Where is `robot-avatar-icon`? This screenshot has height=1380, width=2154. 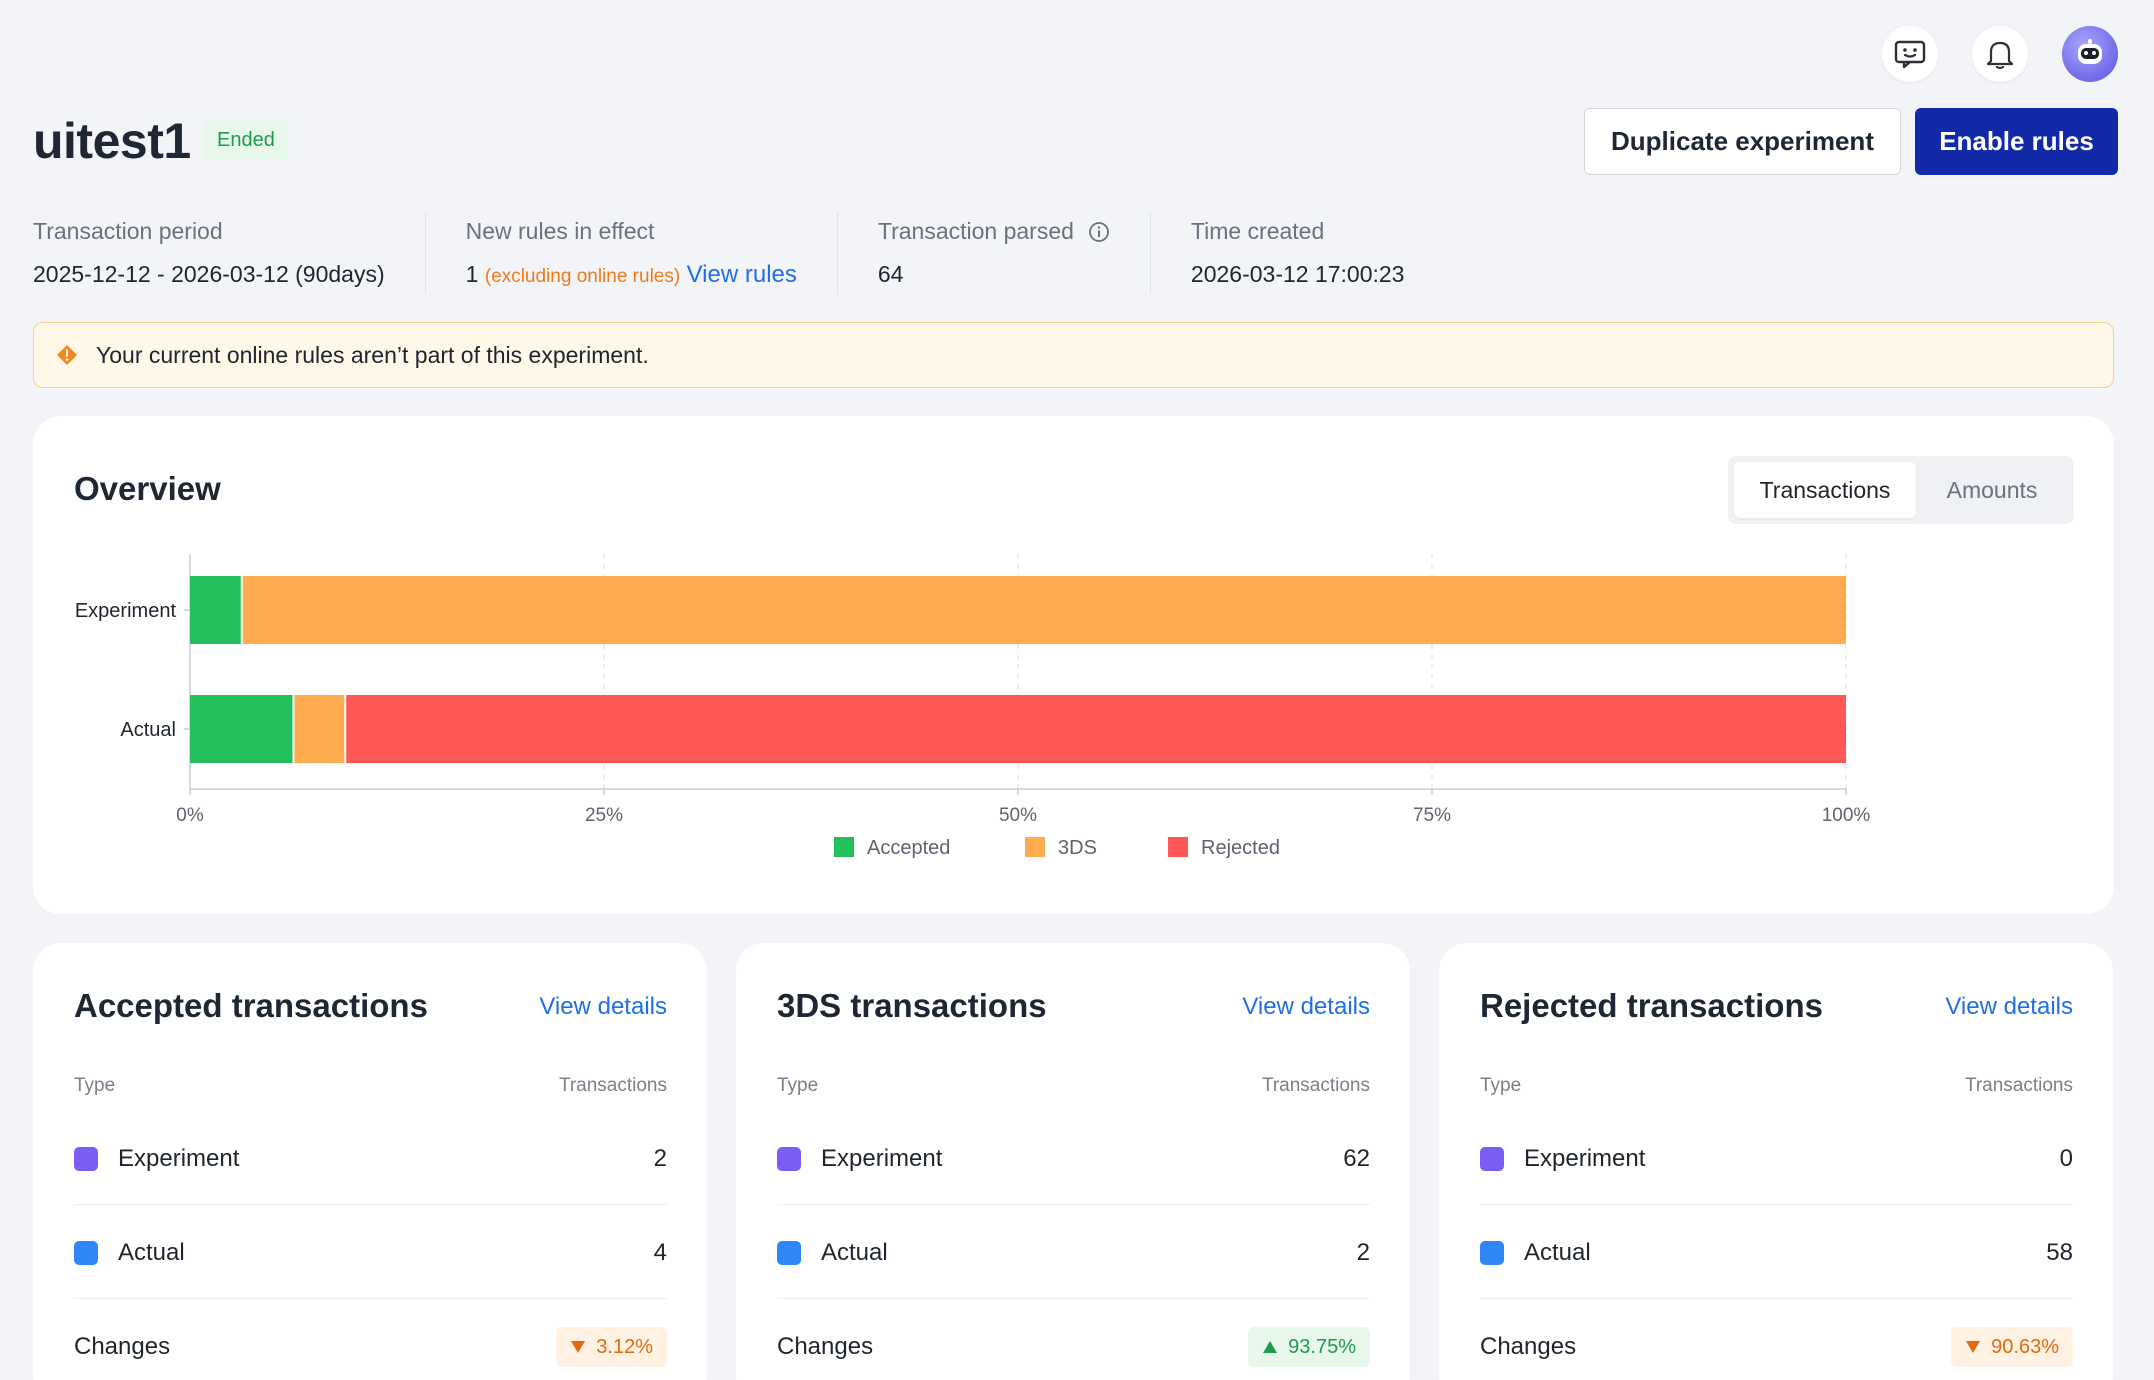
robot-avatar-icon is located at coordinates (2090, 51).